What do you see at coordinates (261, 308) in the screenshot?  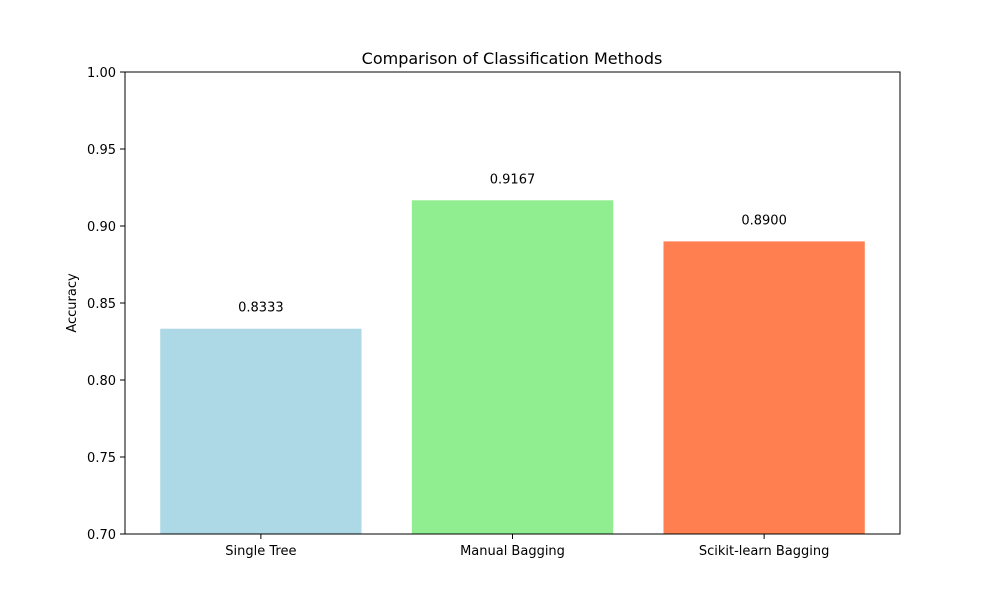 I see `data-label-0: 0.8333` at bounding box center [261, 308].